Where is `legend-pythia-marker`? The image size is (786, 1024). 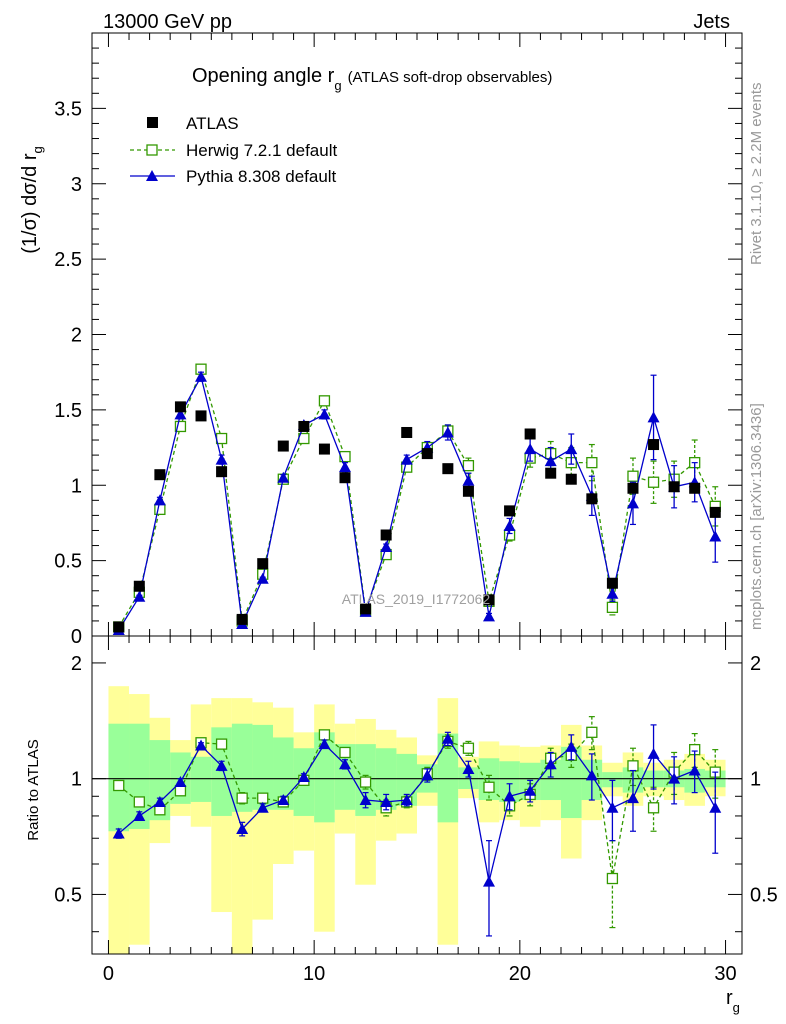 legend-pythia-marker is located at coordinates (152, 175).